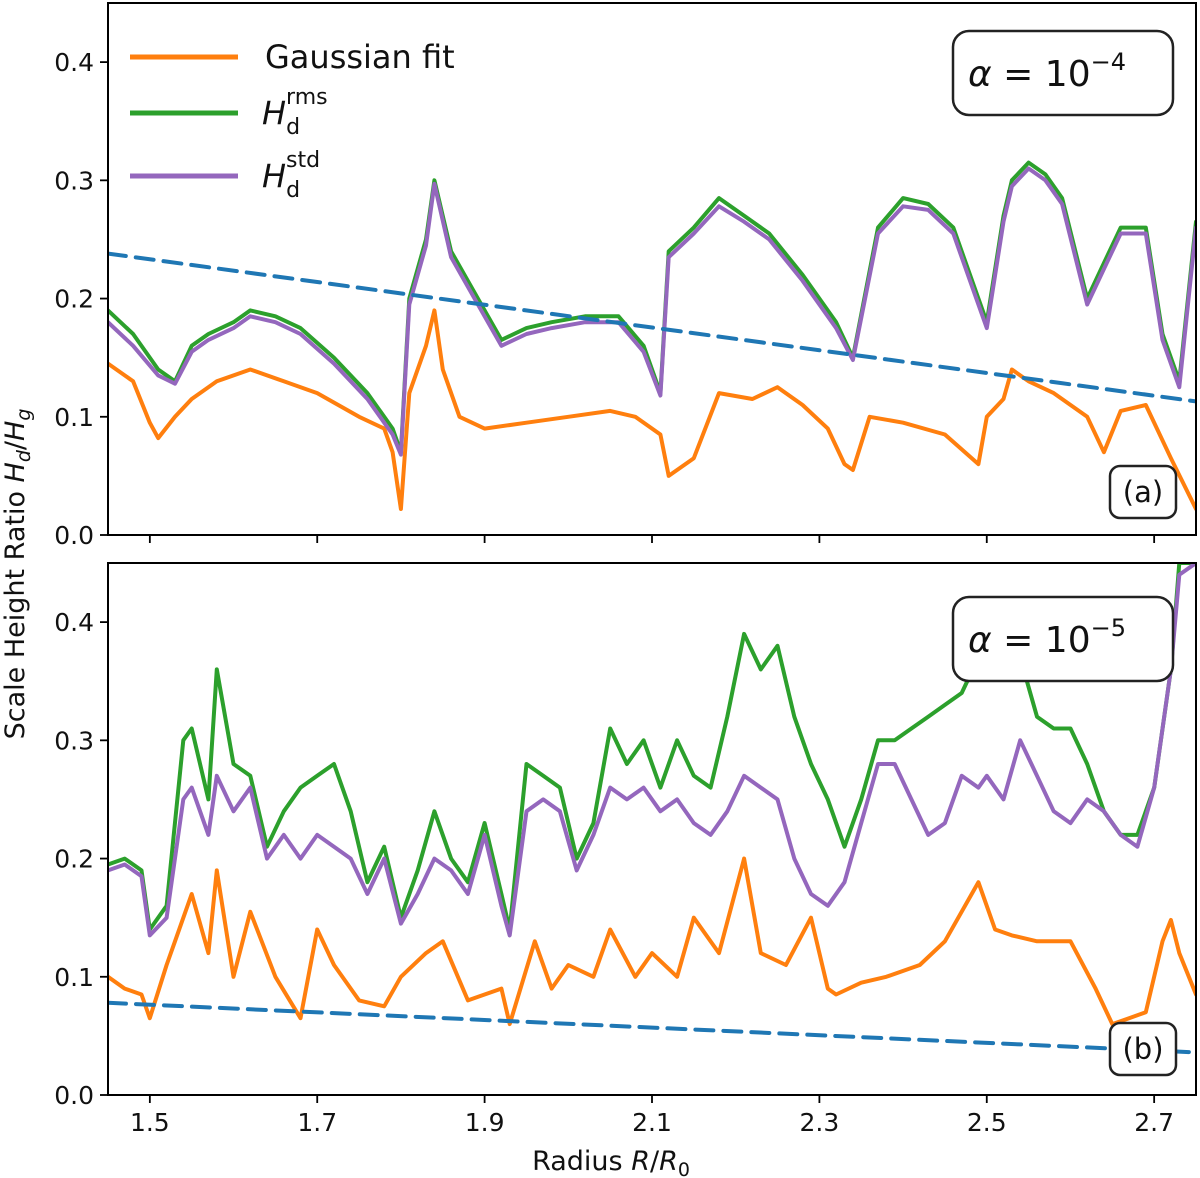  What do you see at coordinates (652, 1027) in the screenshot?
I see `panel-b-series-reference` at bounding box center [652, 1027].